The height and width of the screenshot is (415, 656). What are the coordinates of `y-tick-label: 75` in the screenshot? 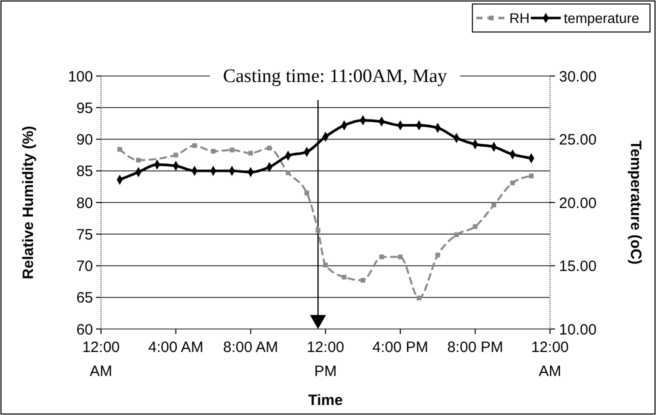 It's located at (84, 235).